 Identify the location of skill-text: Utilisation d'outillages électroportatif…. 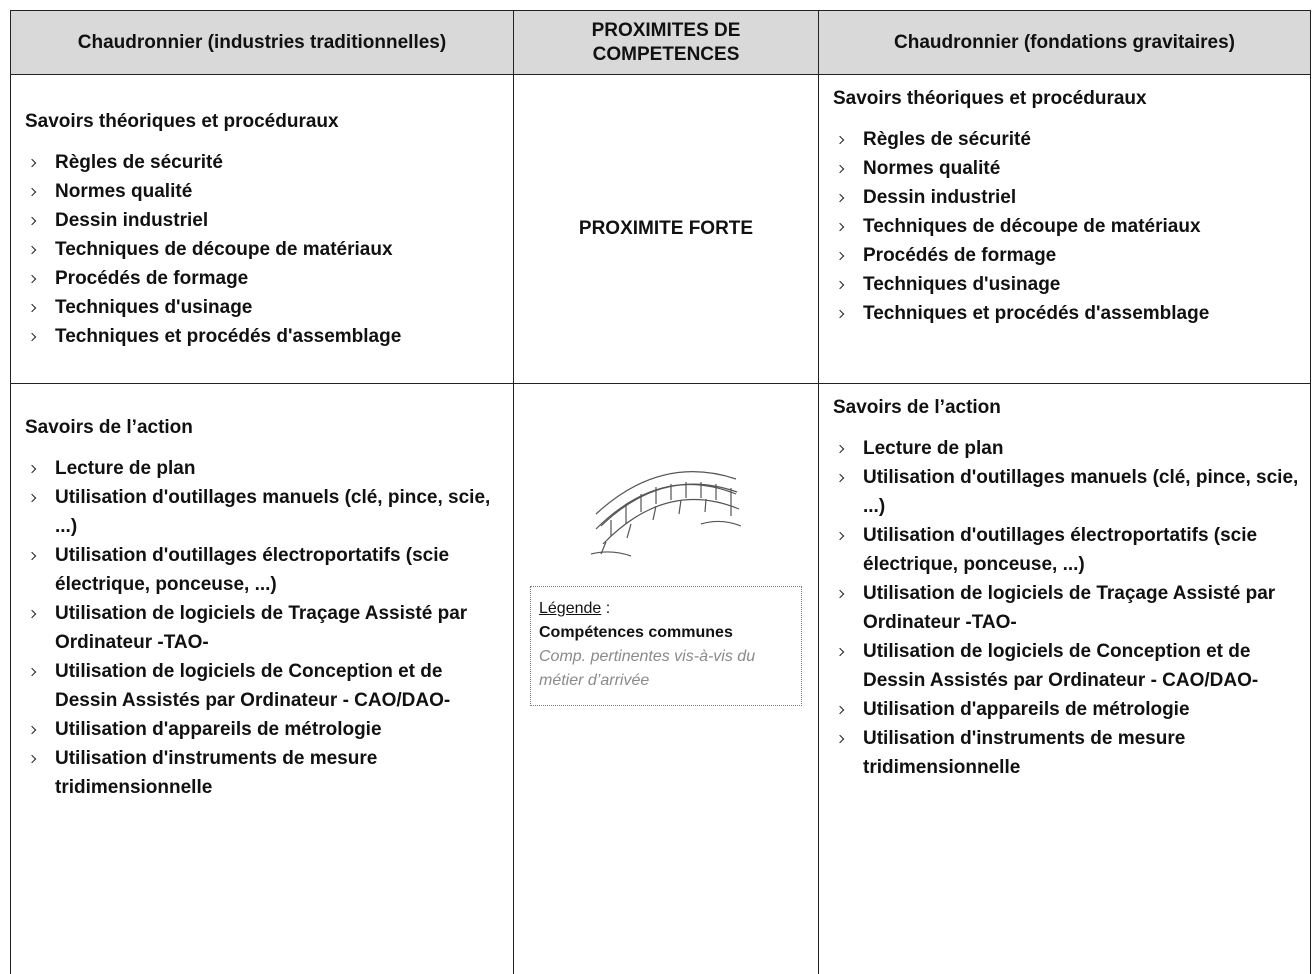
(252, 570).